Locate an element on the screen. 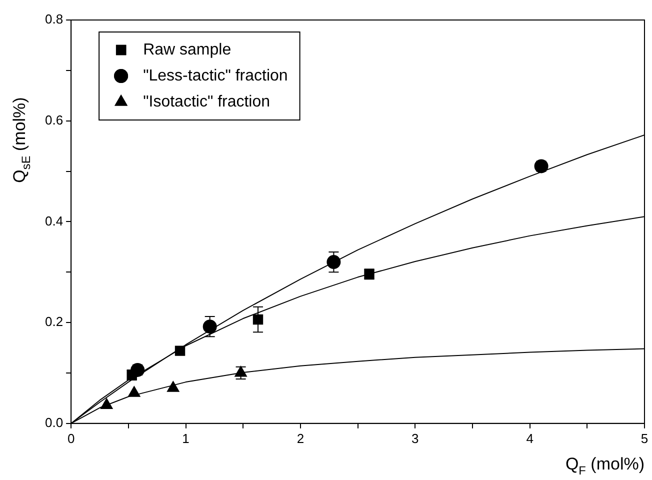 The height and width of the screenshot is (480, 652). y-tick-label: 0.0 is located at coordinates (54, 422).